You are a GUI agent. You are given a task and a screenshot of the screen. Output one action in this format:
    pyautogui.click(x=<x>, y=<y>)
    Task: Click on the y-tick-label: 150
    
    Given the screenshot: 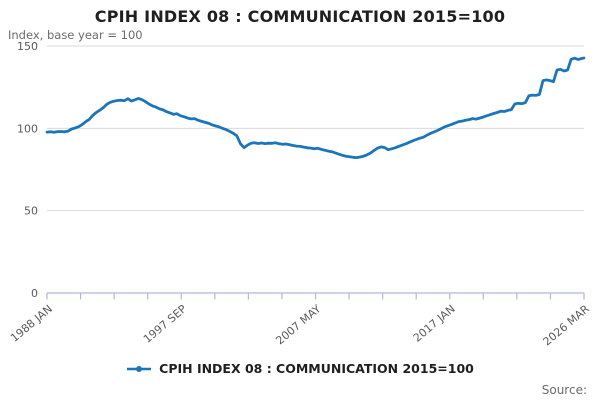 What is the action you would take?
    pyautogui.click(x=27, y=46)
    